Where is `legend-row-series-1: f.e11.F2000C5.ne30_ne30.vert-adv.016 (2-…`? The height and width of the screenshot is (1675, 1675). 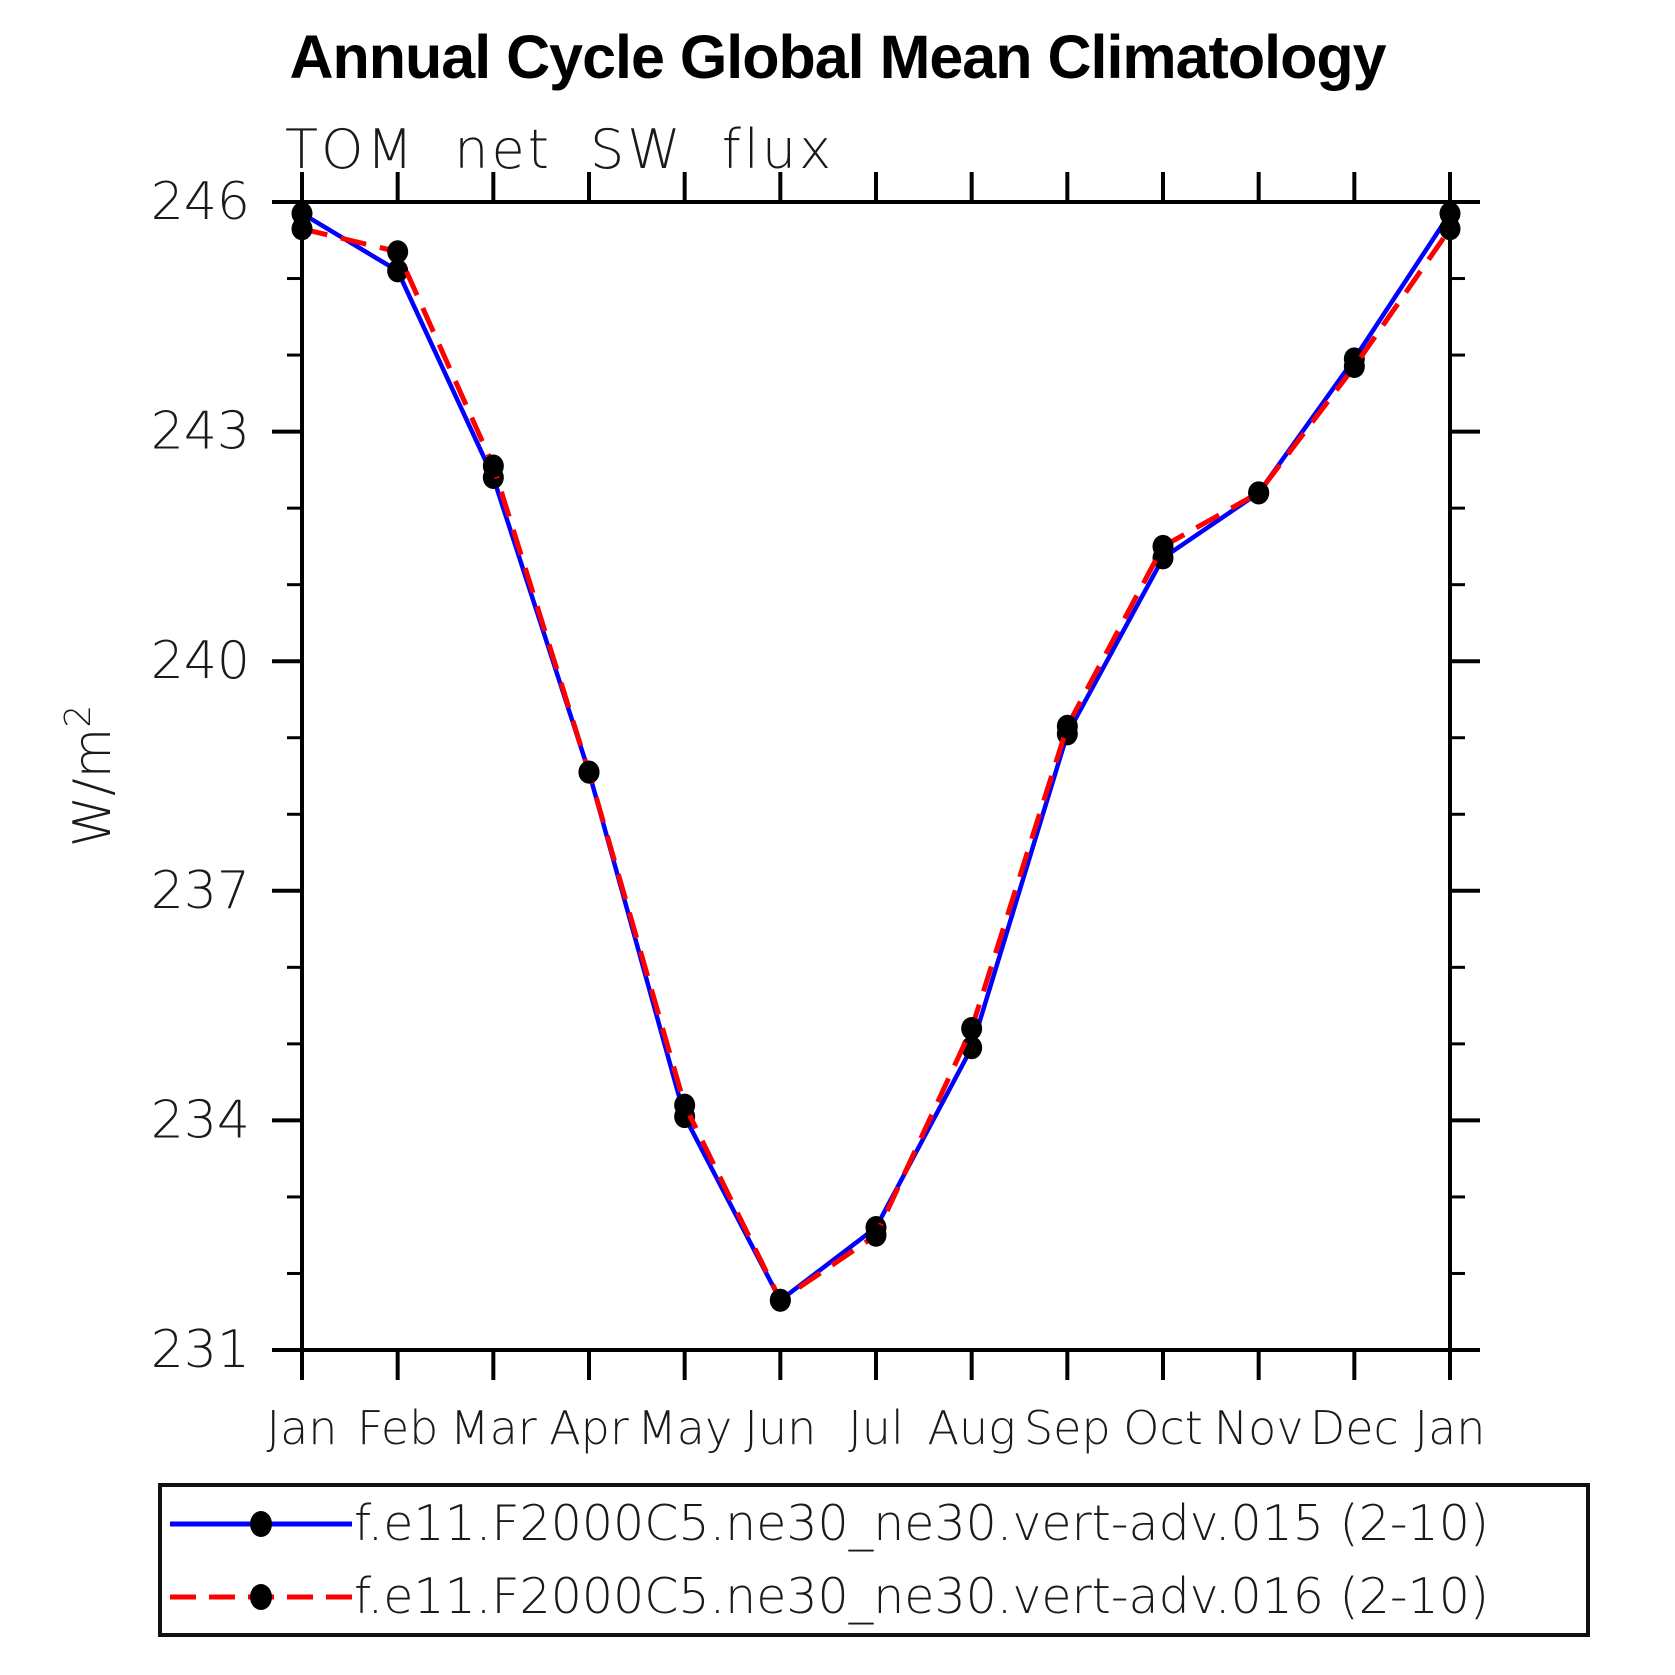
legend-row-series-1: f.e11.F2000C5.ne30_ne30.vert-adv.016 (2-… is located at coordinates (874, 1596).